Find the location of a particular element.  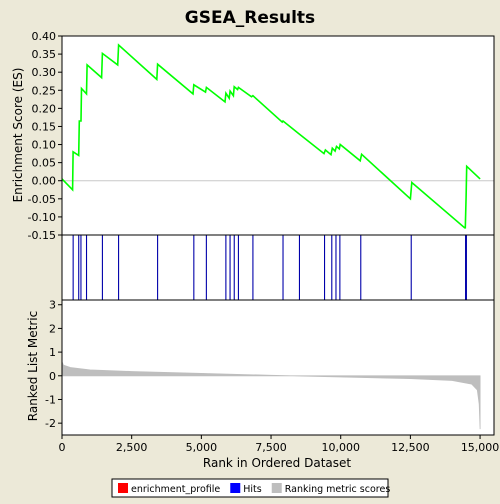

x-tick-label: 15,000 is located at coordinates (480, 447).